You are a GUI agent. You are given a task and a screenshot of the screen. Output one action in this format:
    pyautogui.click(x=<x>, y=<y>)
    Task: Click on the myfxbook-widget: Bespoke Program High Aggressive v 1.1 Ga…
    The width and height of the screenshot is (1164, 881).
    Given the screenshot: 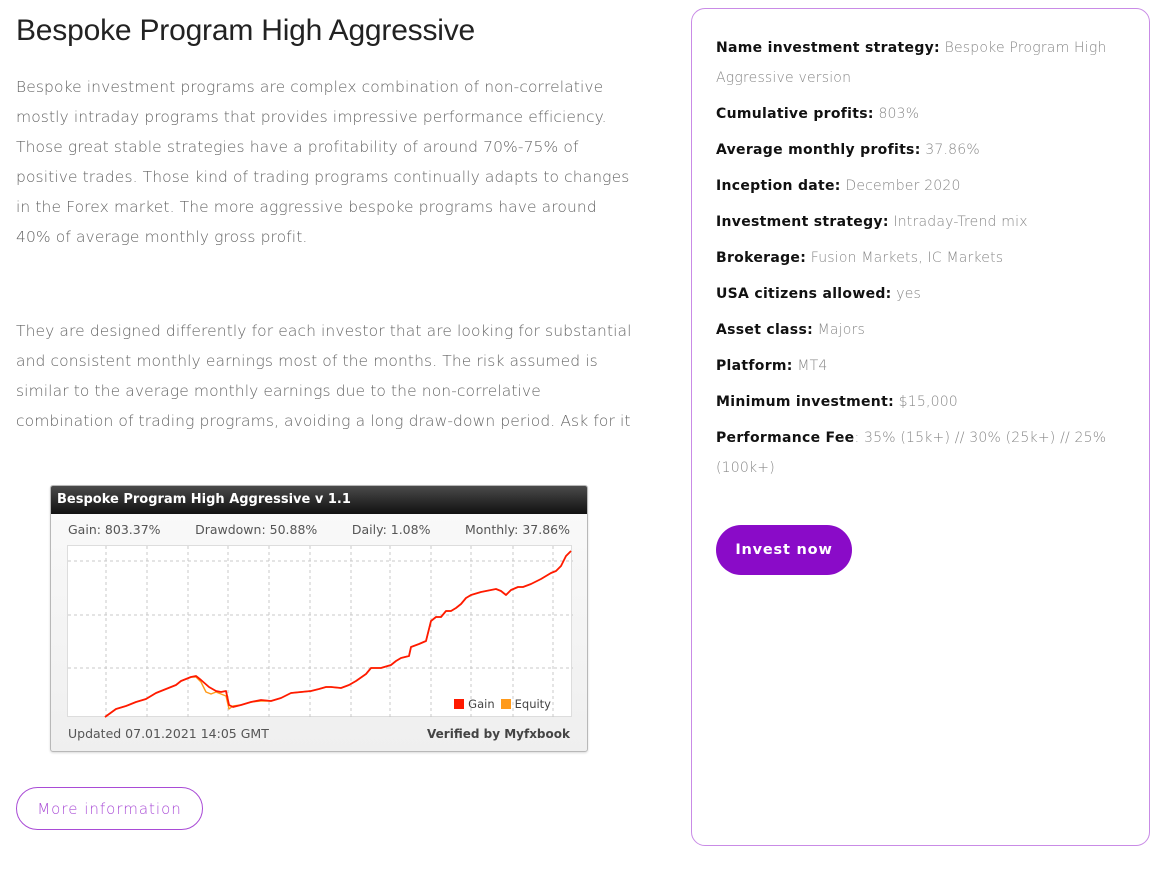 What is the action you would take?
    pyautogui.click(x=319, y=618)
    